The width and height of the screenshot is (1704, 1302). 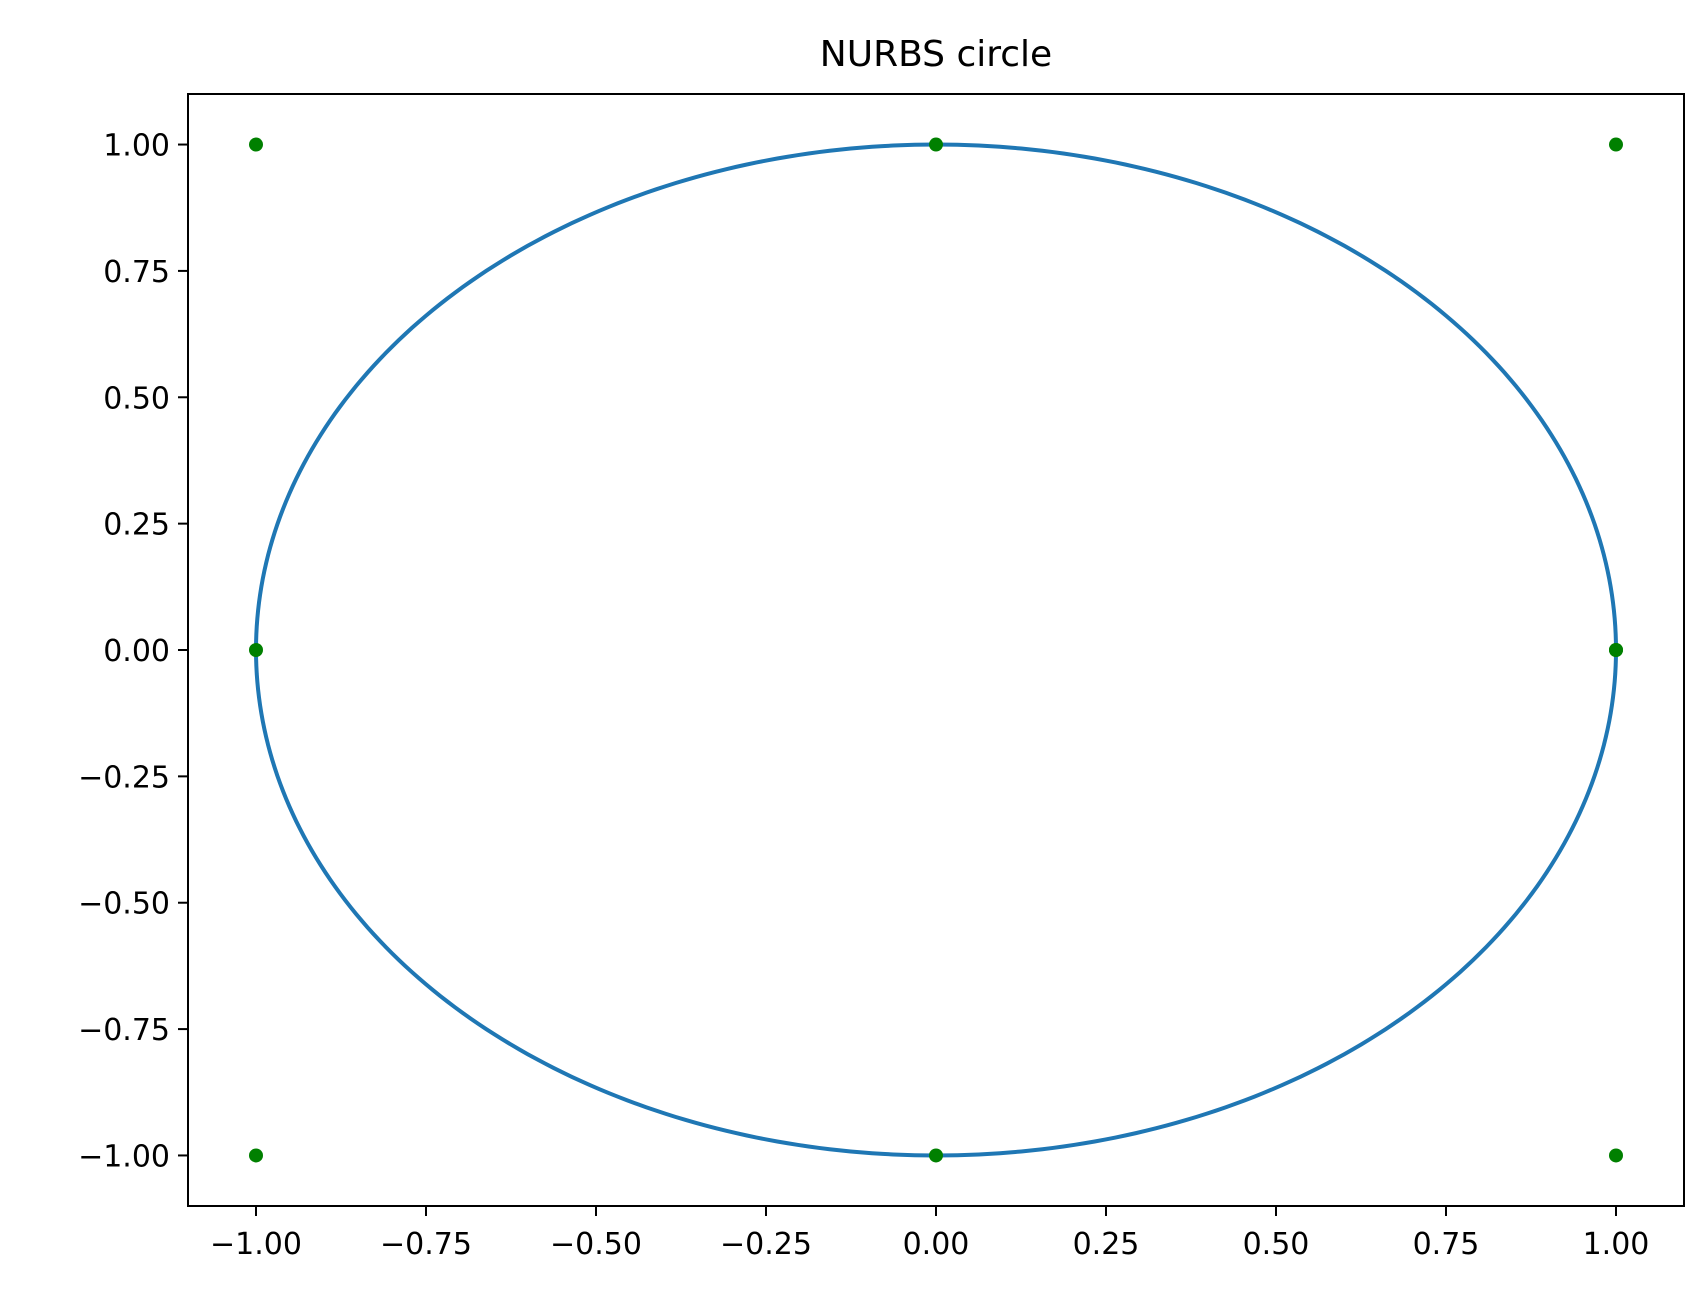 I want to click on x-axis: −1.00 −0.75 −0.50 −0.25 0.00 0.25 0.50 0.75 1.00, so click(x=929, y=1234).